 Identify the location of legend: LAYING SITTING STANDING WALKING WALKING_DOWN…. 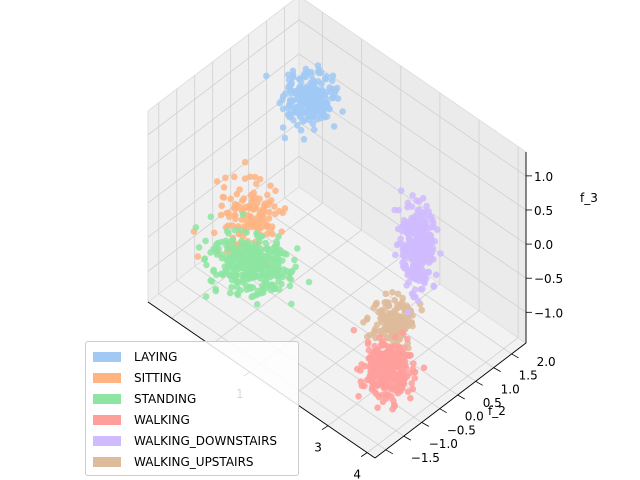
(192, 408).